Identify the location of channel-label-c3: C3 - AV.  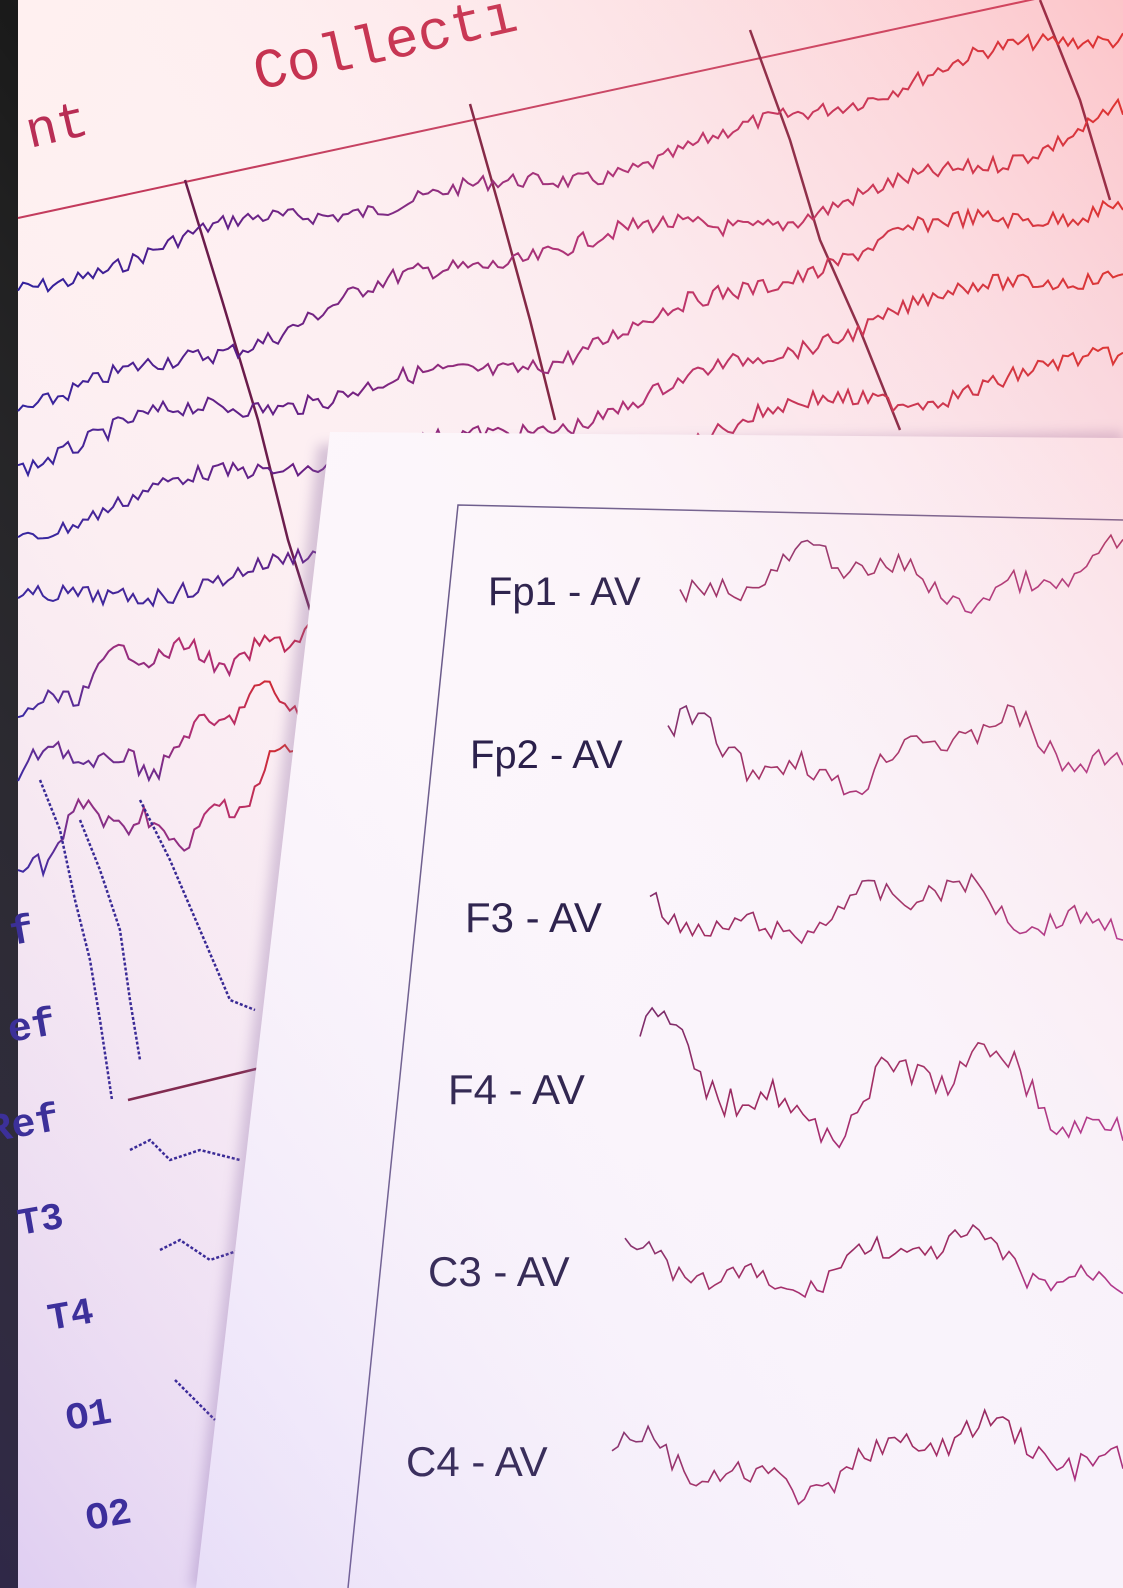
(499, 1271).